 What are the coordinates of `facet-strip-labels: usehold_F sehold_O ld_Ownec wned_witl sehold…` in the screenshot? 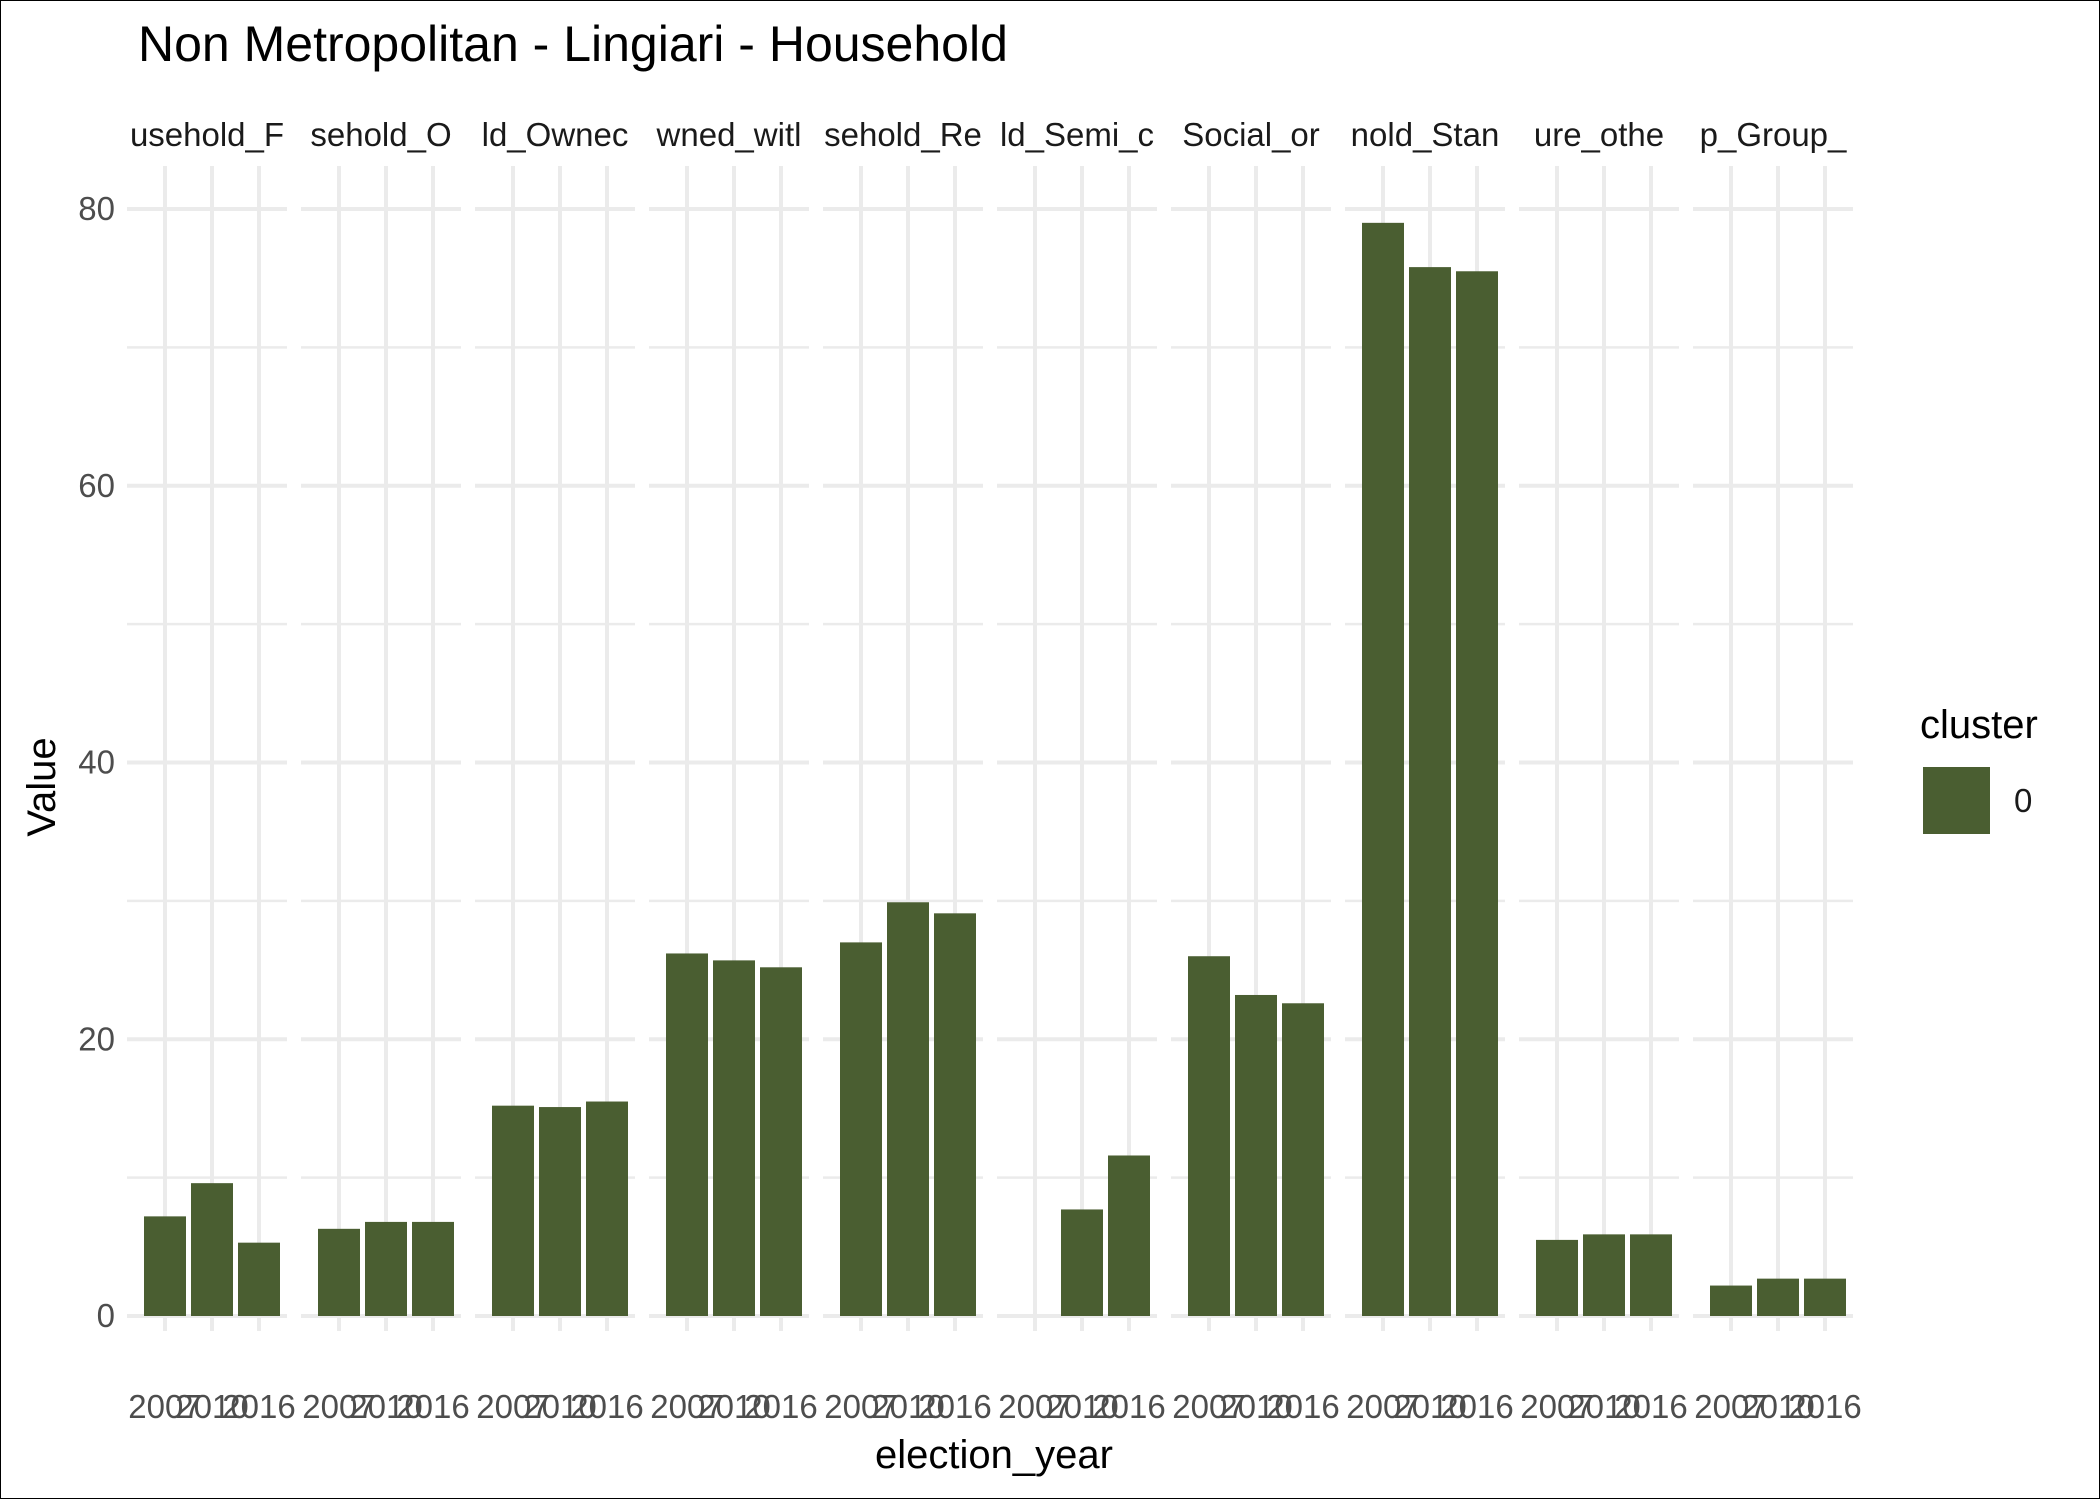 It's located at (988, 134).